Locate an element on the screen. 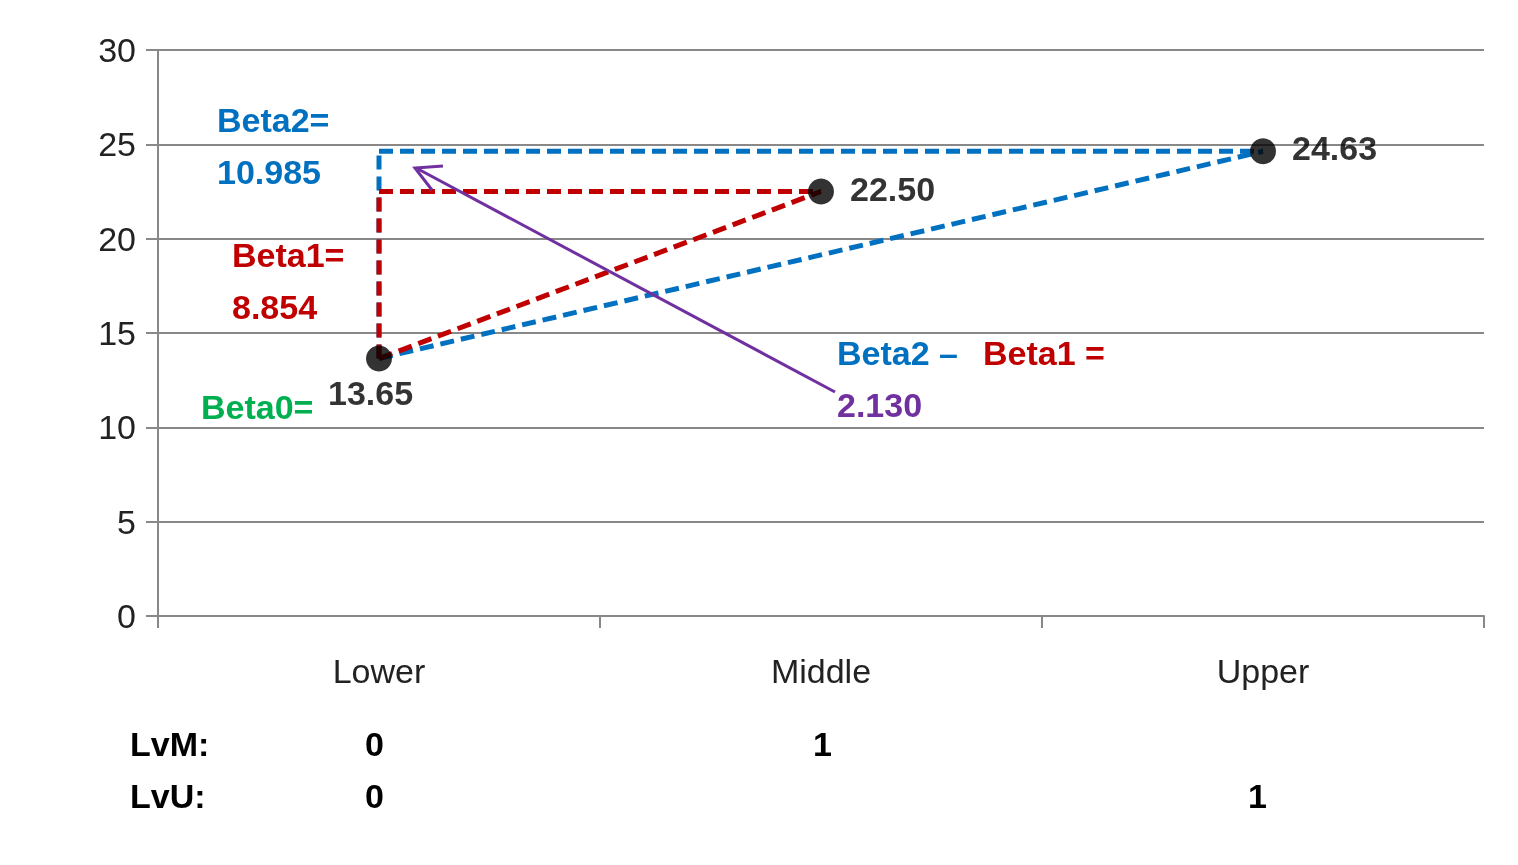 The image size is (1518, 865). annotation: Beta1= is located at coordinates (288, 255).